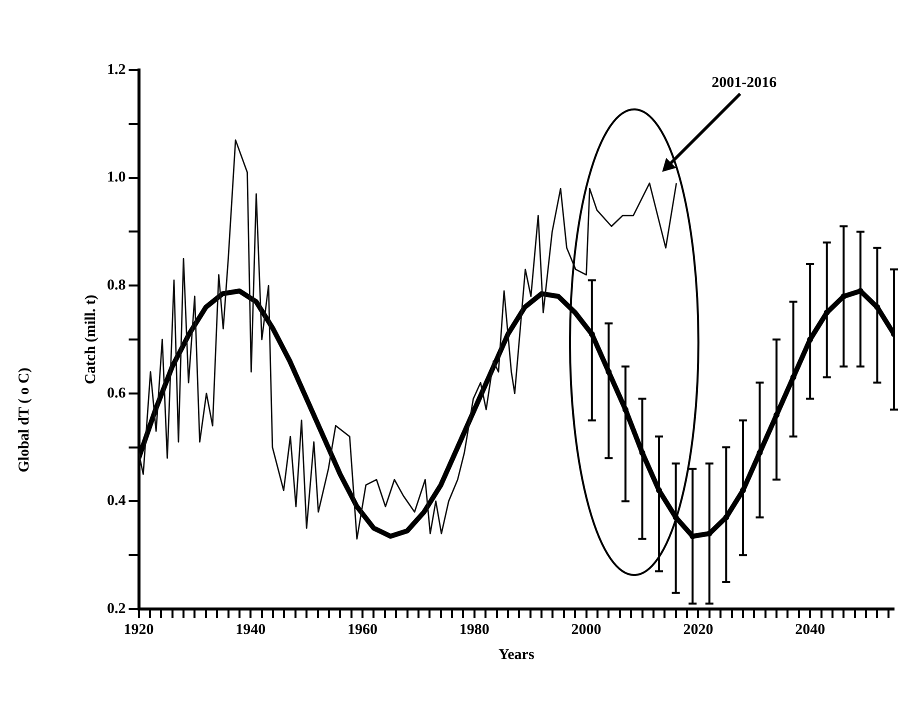  Describe the element at coordinates (116, 501) in the screenshot. I see `y-tick-label: 0.4` at that location.